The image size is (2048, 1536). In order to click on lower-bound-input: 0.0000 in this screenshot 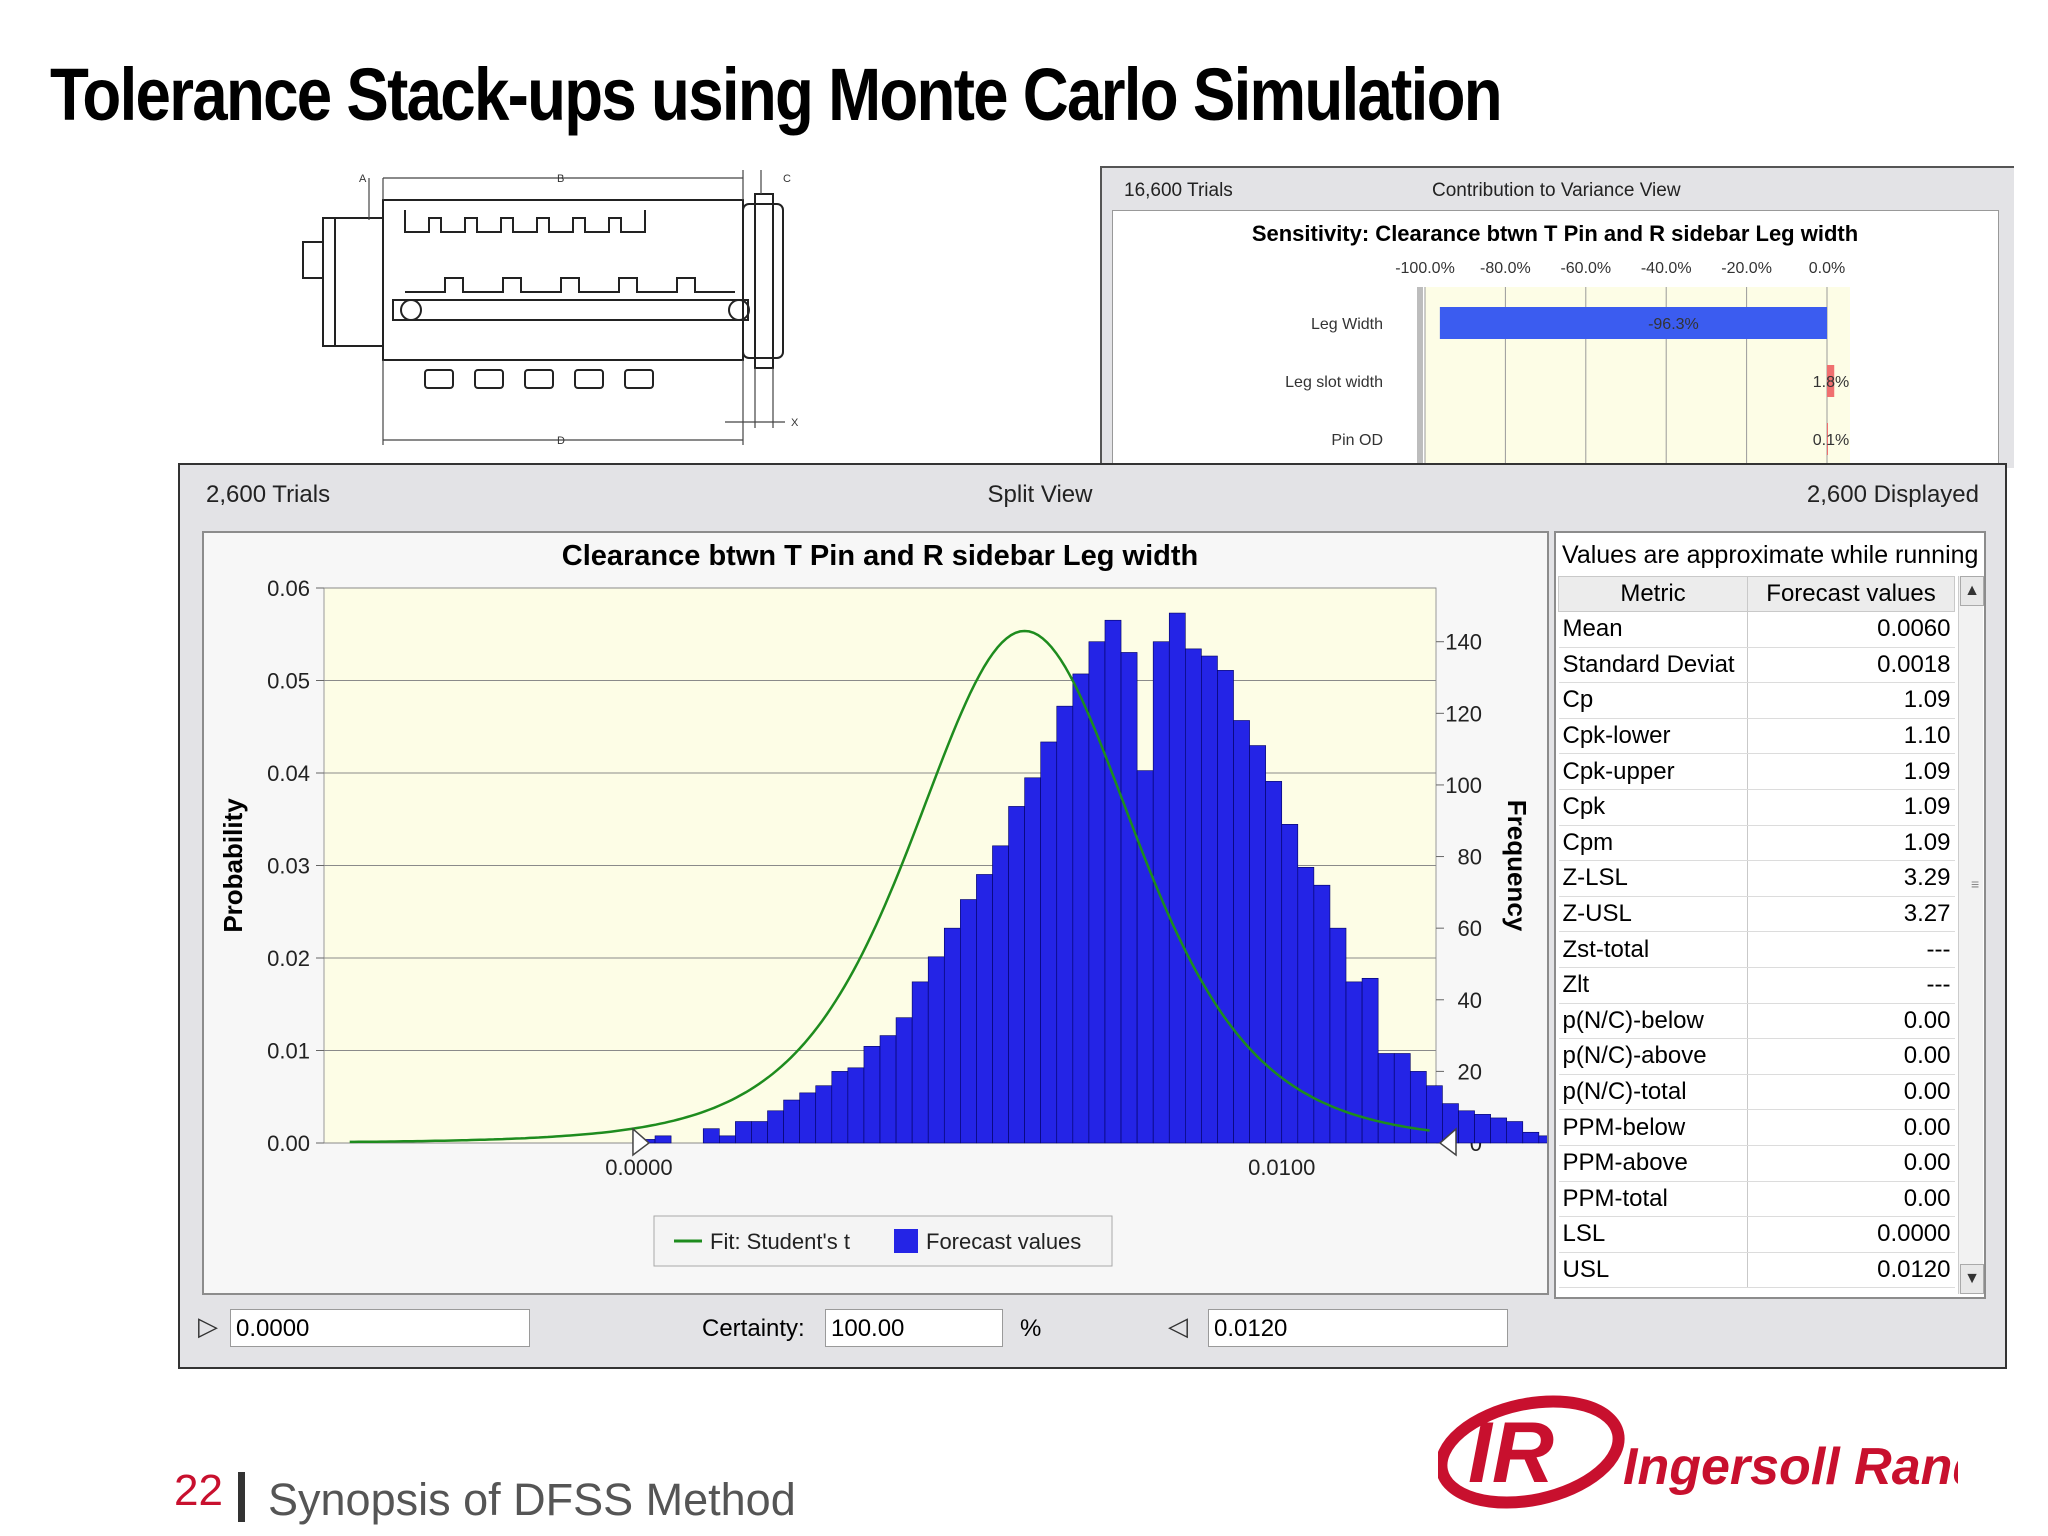, I will do `click(380, 1328)`.